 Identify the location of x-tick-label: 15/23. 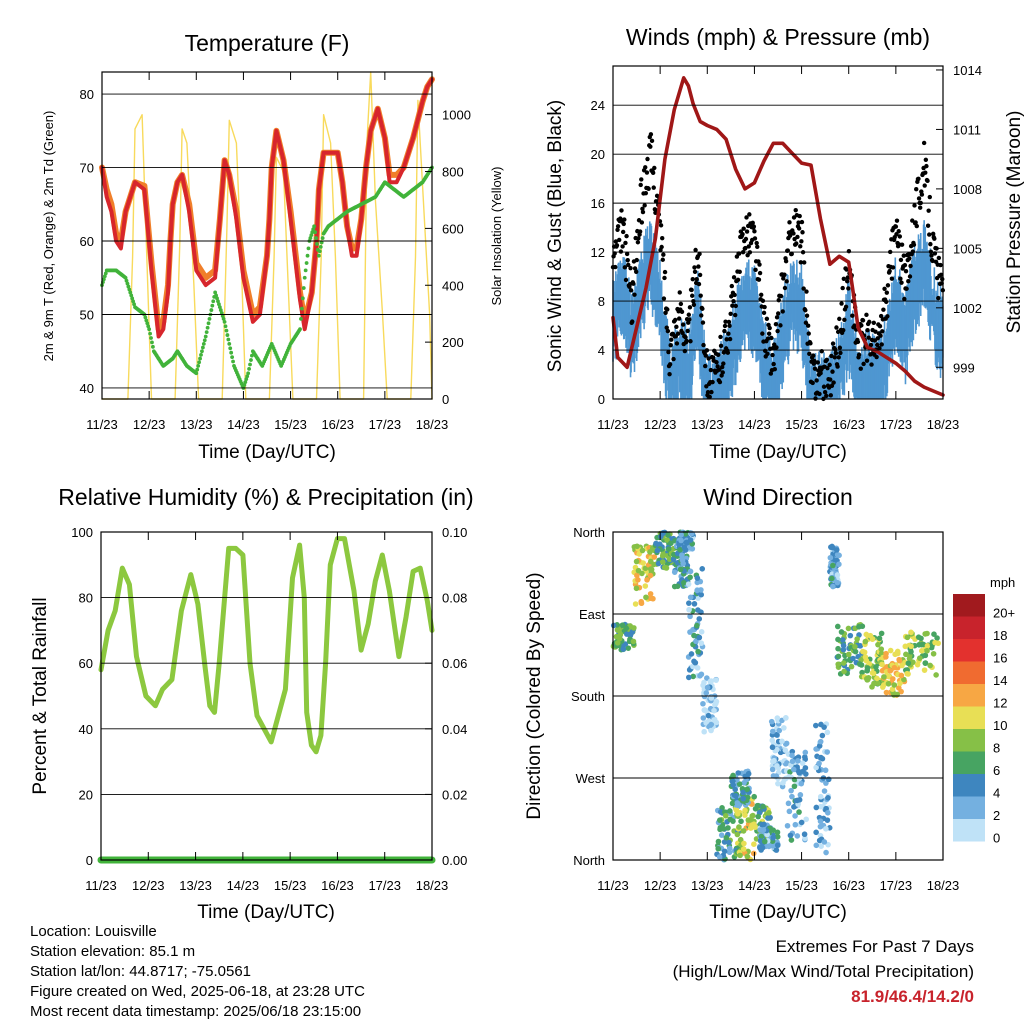
(290, 885).